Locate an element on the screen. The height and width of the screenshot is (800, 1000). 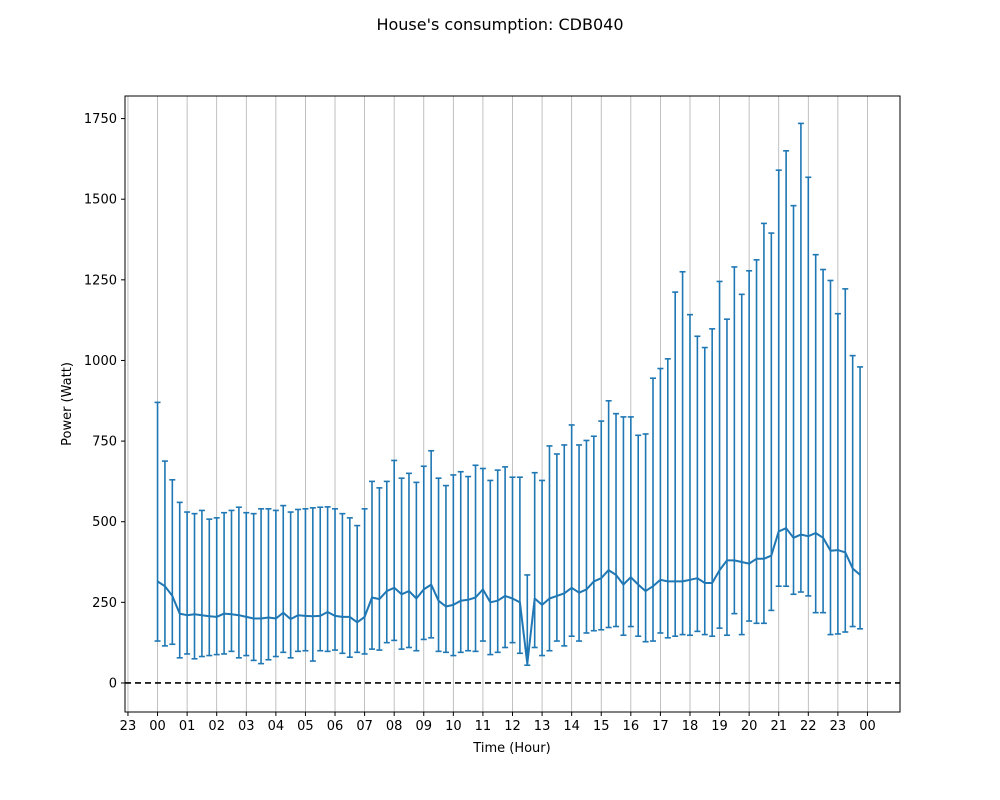
x-tick-label: 05 is located at coordinates (305, 726).